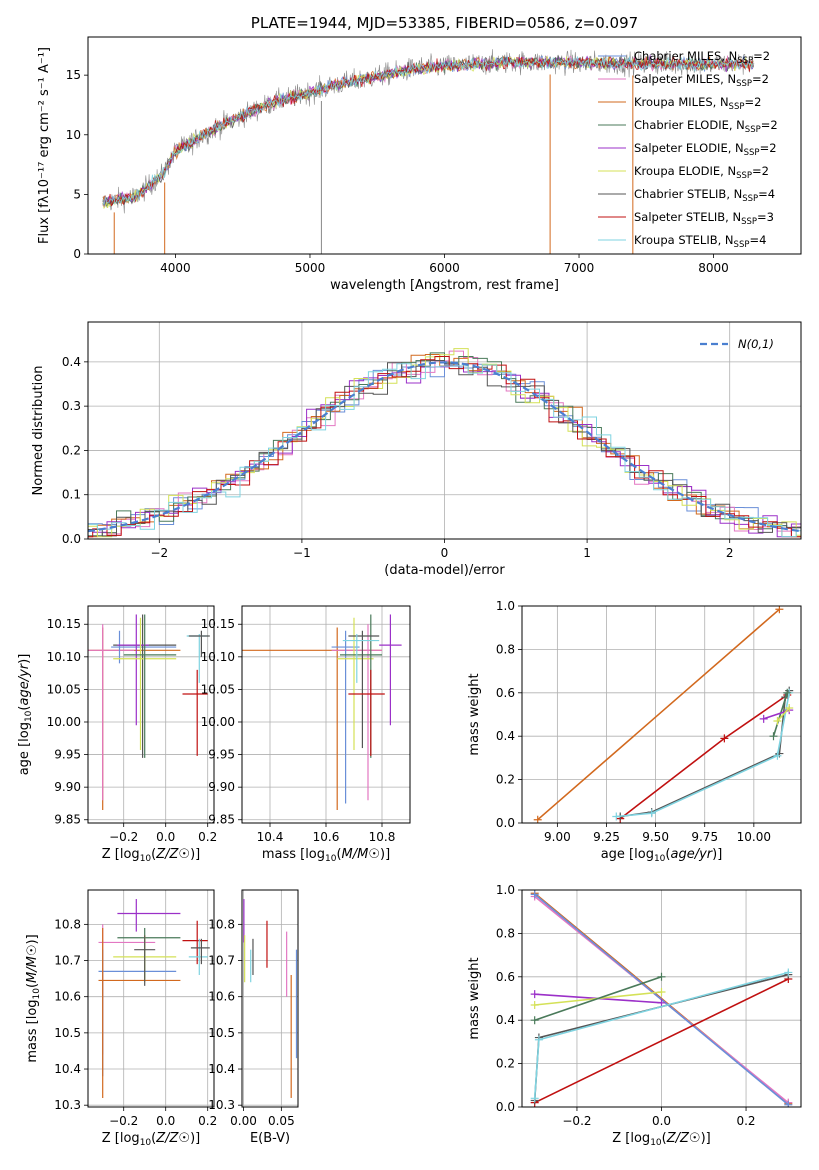  Describe the element at coordinates (474, 714) in the screenshot. I see `y-axis-label: mass weight` at that location.